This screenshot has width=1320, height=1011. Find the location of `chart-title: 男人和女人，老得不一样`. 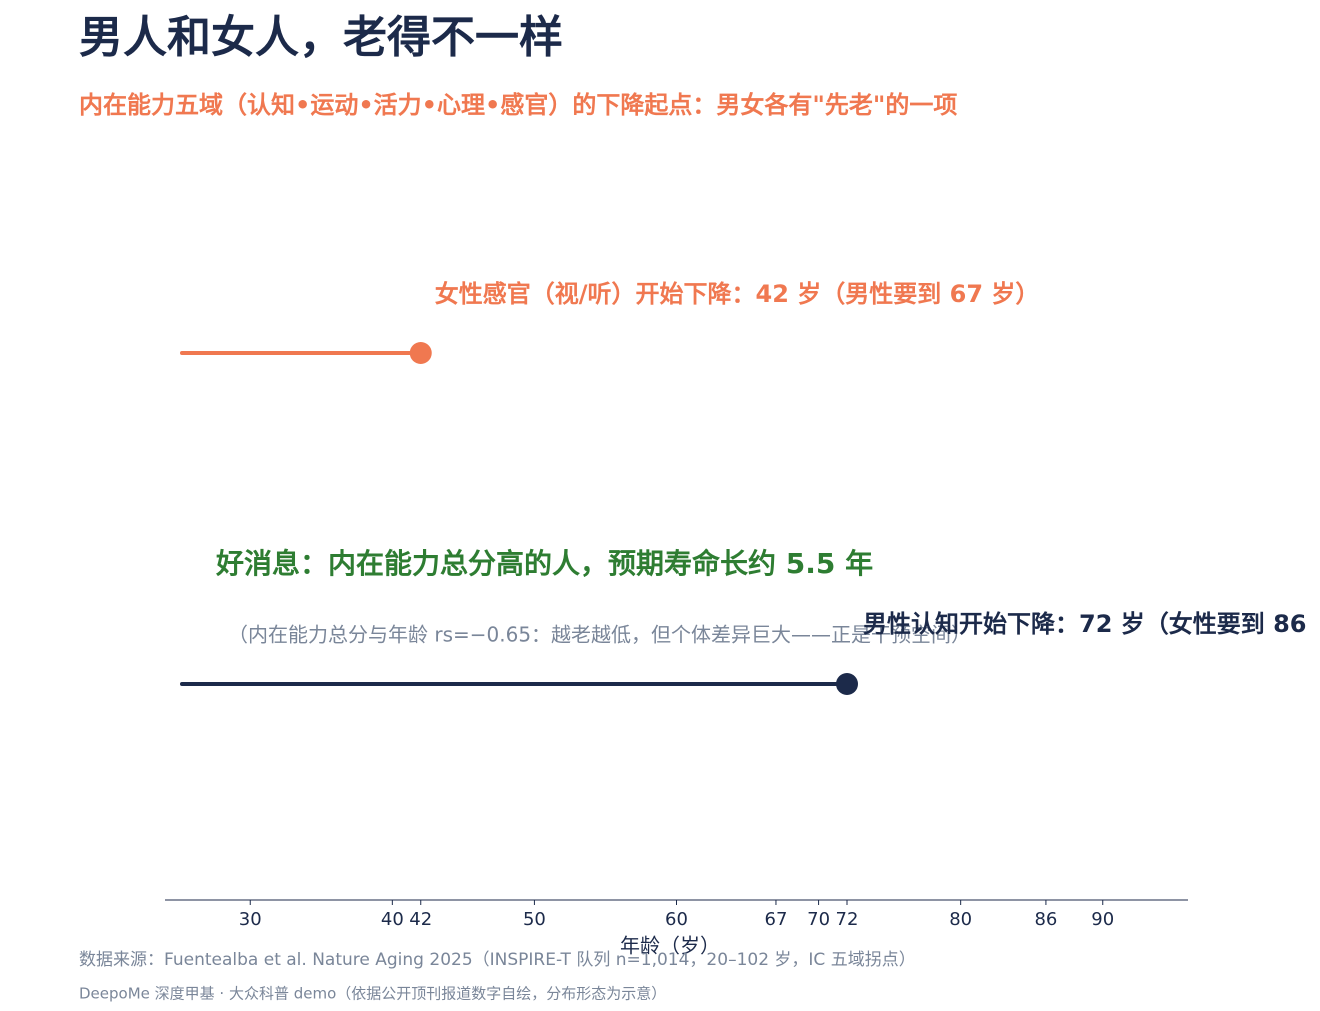

chart-title: 男人和女人，老得不一样 is located at coordinates (321, 37).